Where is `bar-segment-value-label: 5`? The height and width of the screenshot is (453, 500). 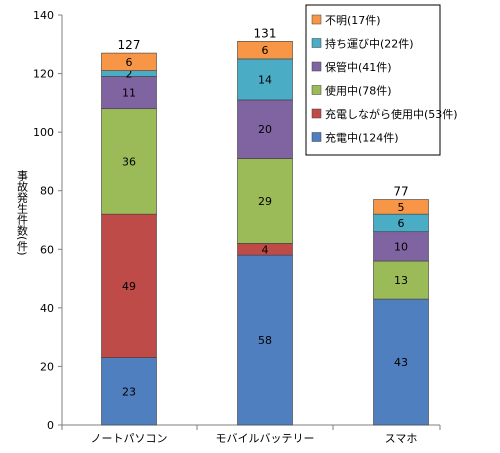
bar-segment-value-label: 5 is located at coordinates (401, 207).